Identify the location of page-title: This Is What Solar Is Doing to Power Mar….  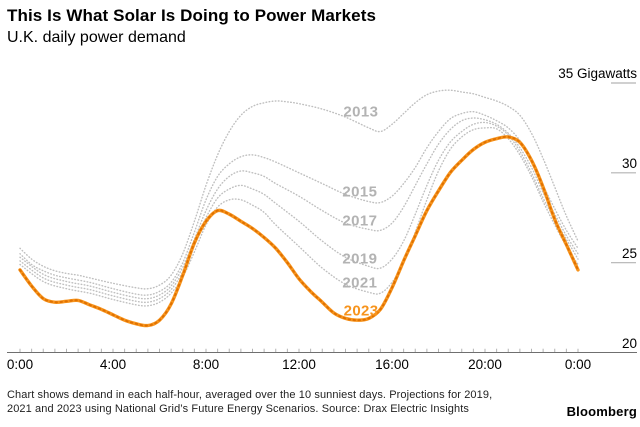
(192, 15).